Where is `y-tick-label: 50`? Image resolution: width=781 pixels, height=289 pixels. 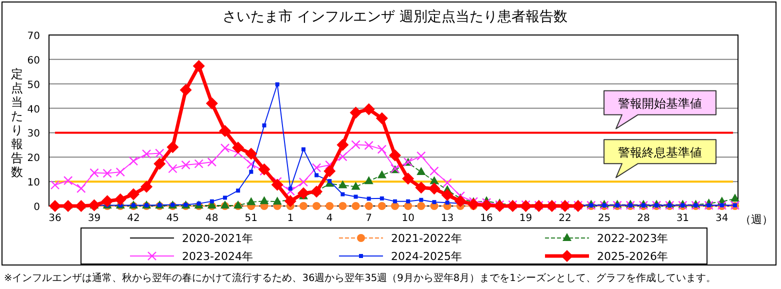 y-tick-label: 50 is located at coordinates (33, 85).